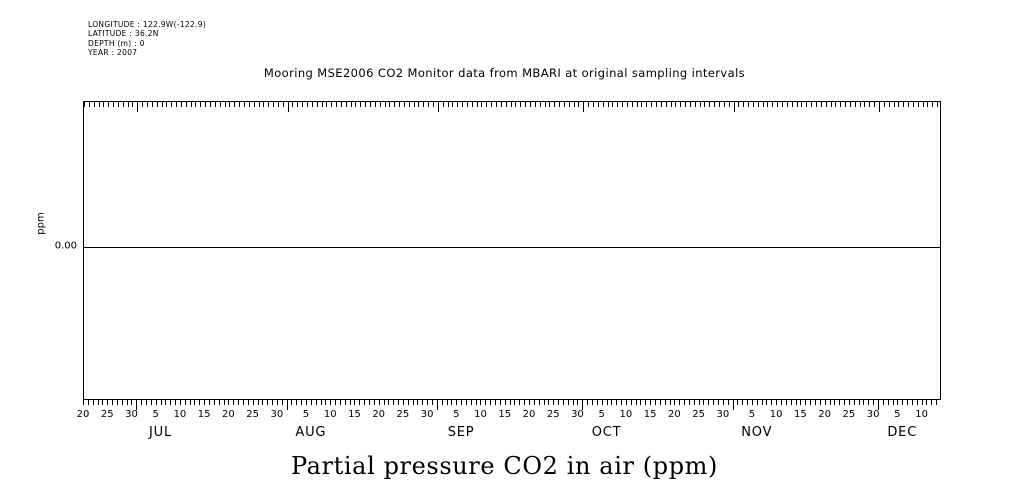 This screenshot has width=1009, height=504. What do you see at coordinates (65, 246) in the screenshot?
I see `y-axis-tick-label: 0.00` at bounding box center [65, 246].